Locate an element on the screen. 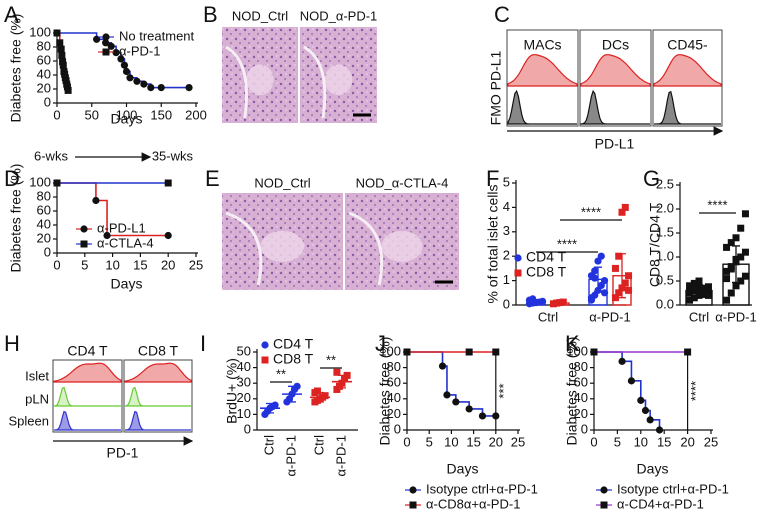 The image size is (762, 521). y-tick-label: 1.0 is located at coordinates (665, 255).